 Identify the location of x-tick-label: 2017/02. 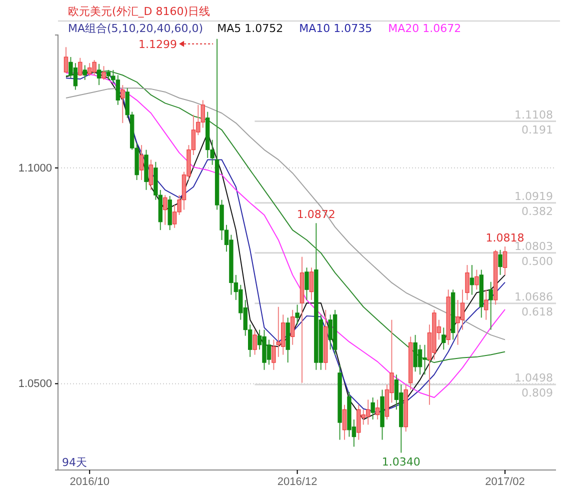
(505, 482).